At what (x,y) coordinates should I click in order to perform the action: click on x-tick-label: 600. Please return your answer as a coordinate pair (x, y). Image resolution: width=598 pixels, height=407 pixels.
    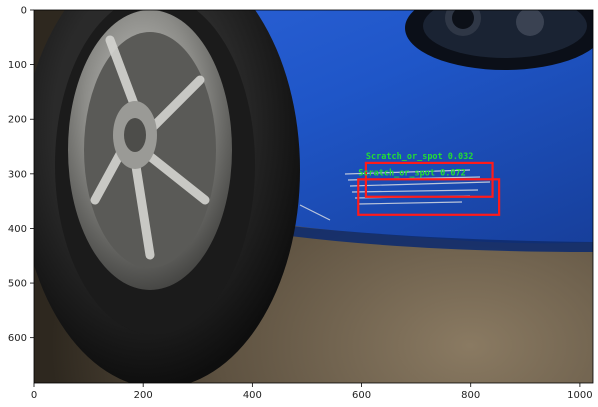
    Looking at the image, I should click on (361, 395).